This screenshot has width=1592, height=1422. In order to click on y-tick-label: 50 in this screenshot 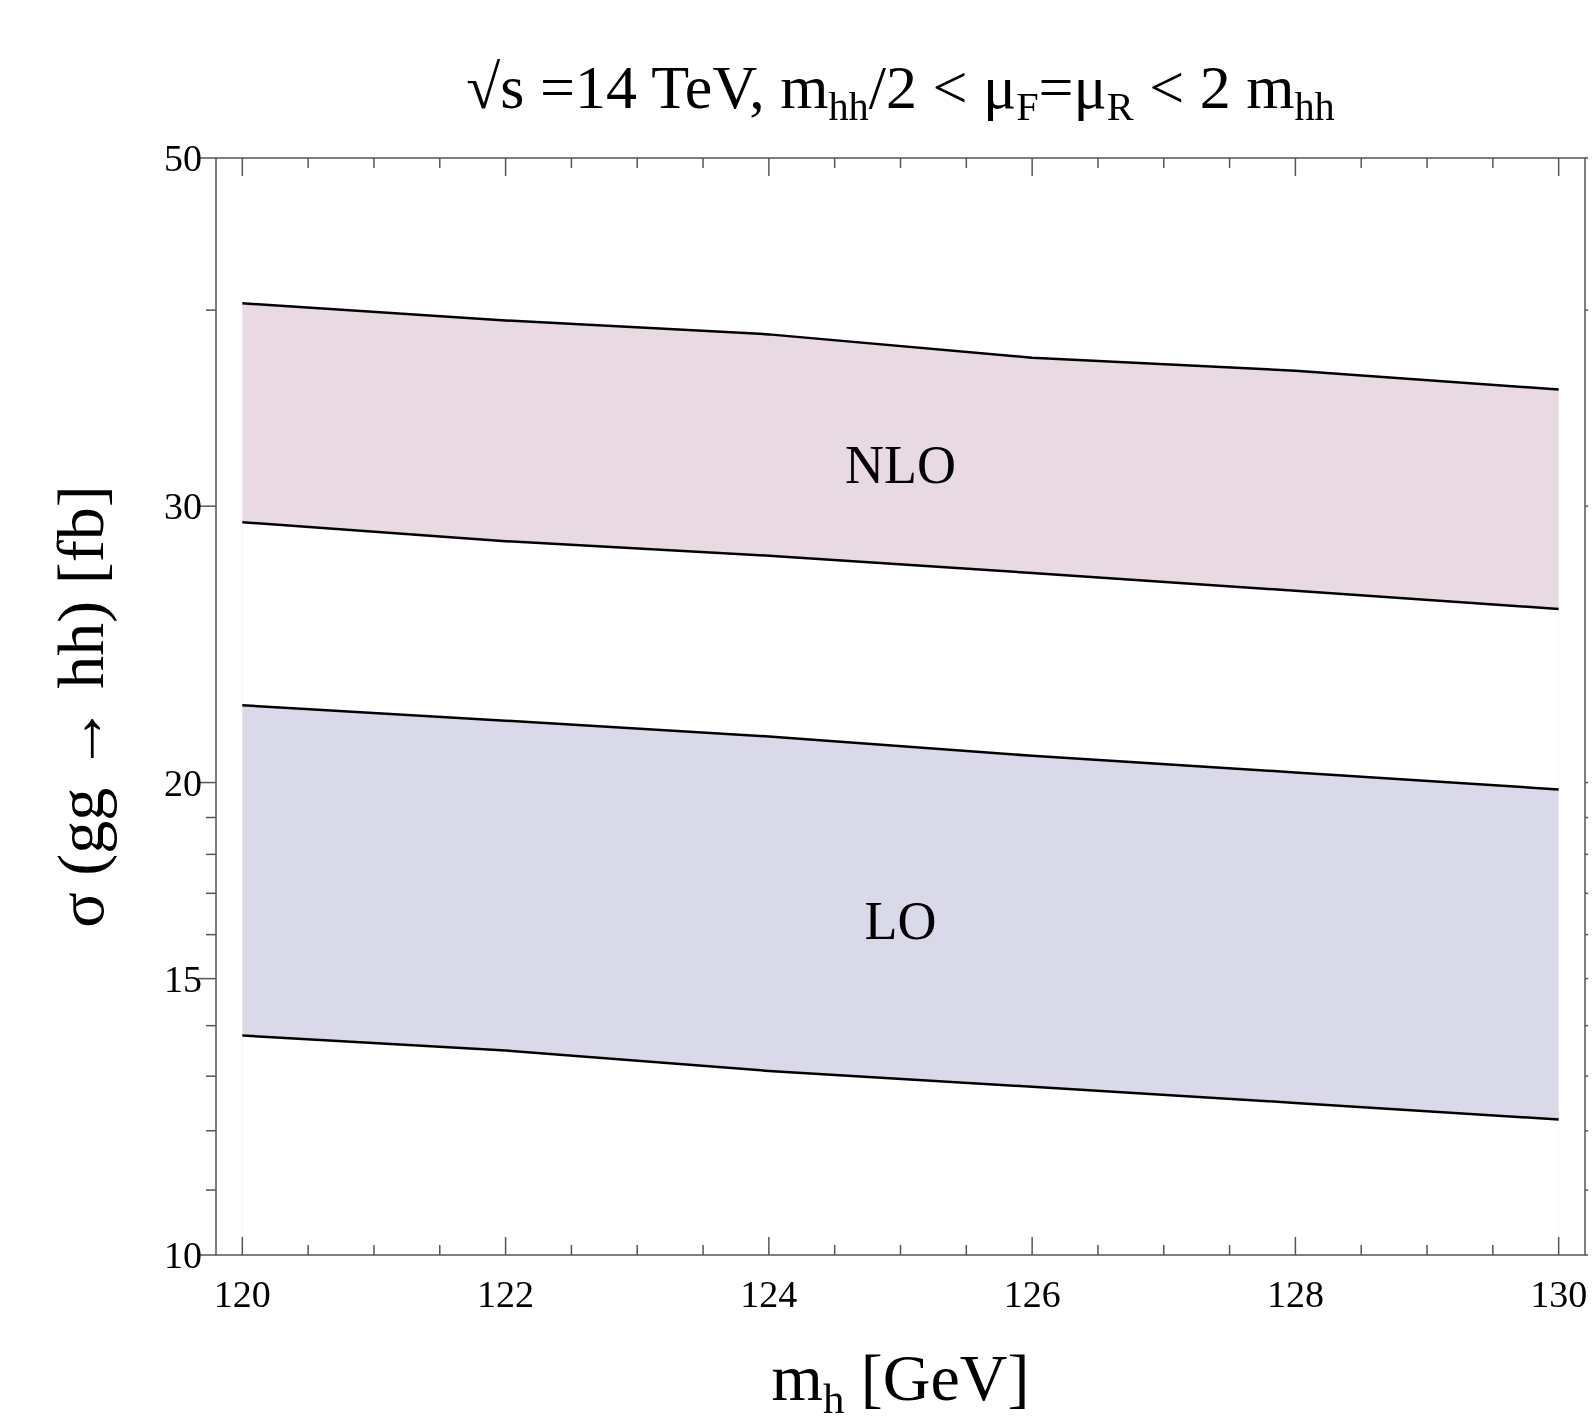, I will do `click(183, 158)`.